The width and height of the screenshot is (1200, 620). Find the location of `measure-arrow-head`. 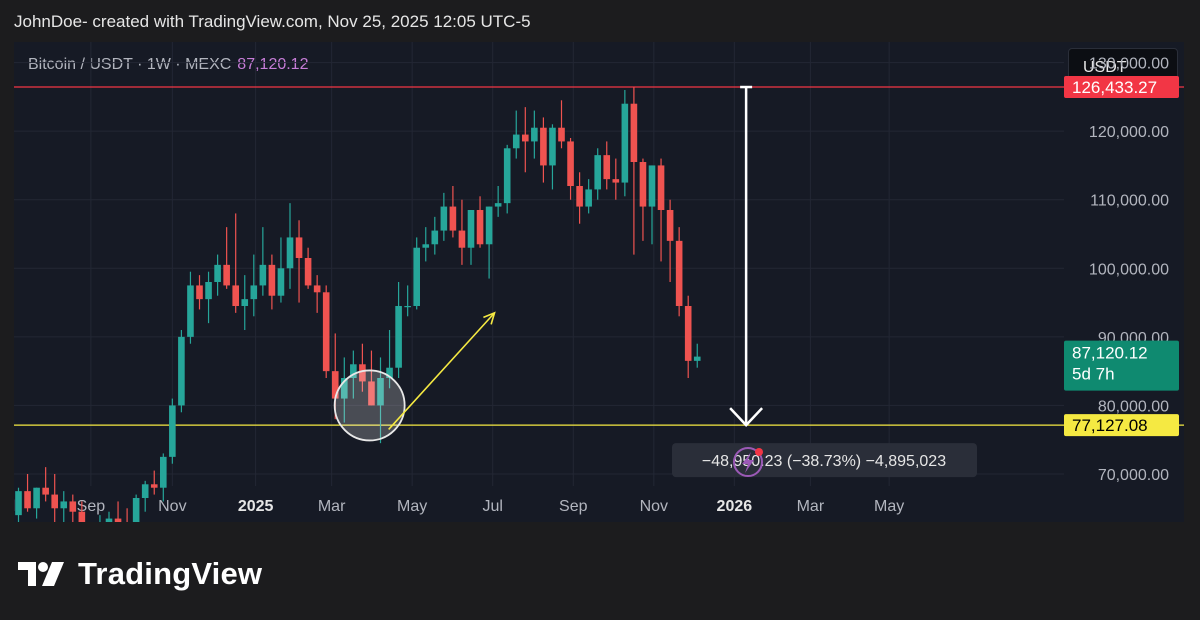

measure-arrow-head is located at coordinates (746, 417).